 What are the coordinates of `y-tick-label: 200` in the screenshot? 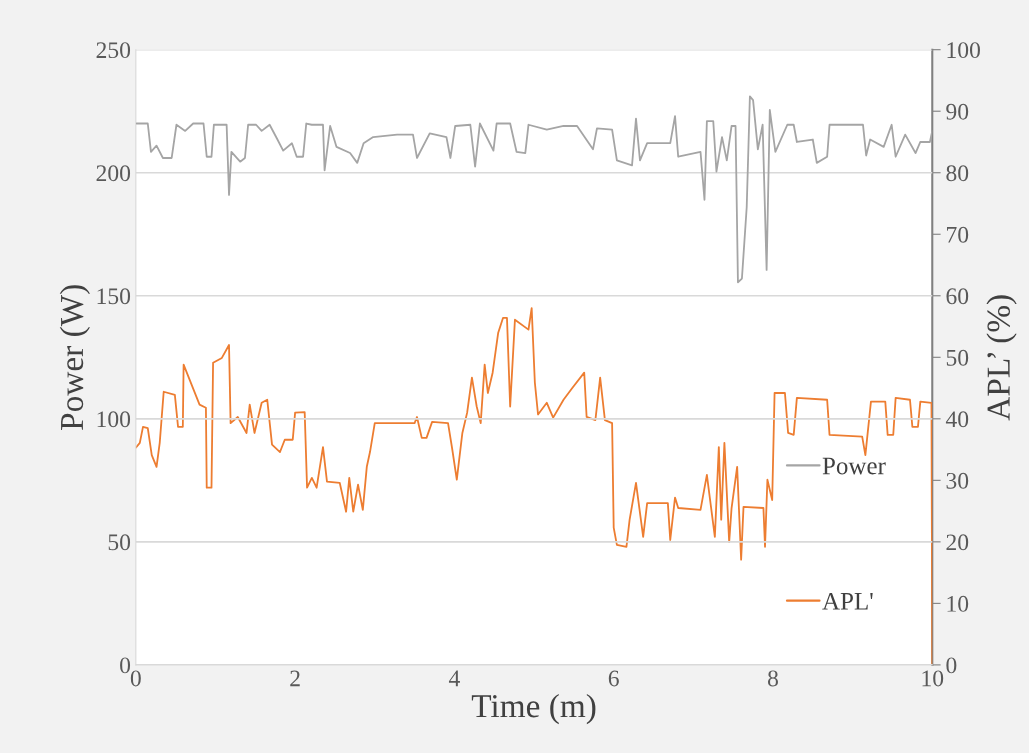 It's located at (113, 173).